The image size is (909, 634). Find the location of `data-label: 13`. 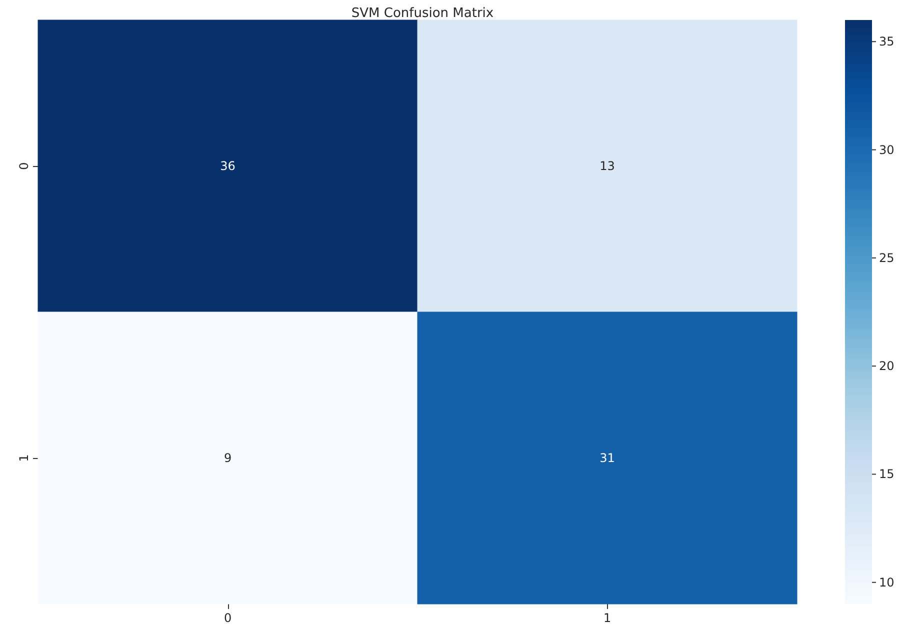

data-label: 13 is located at coordinates (607, 166).